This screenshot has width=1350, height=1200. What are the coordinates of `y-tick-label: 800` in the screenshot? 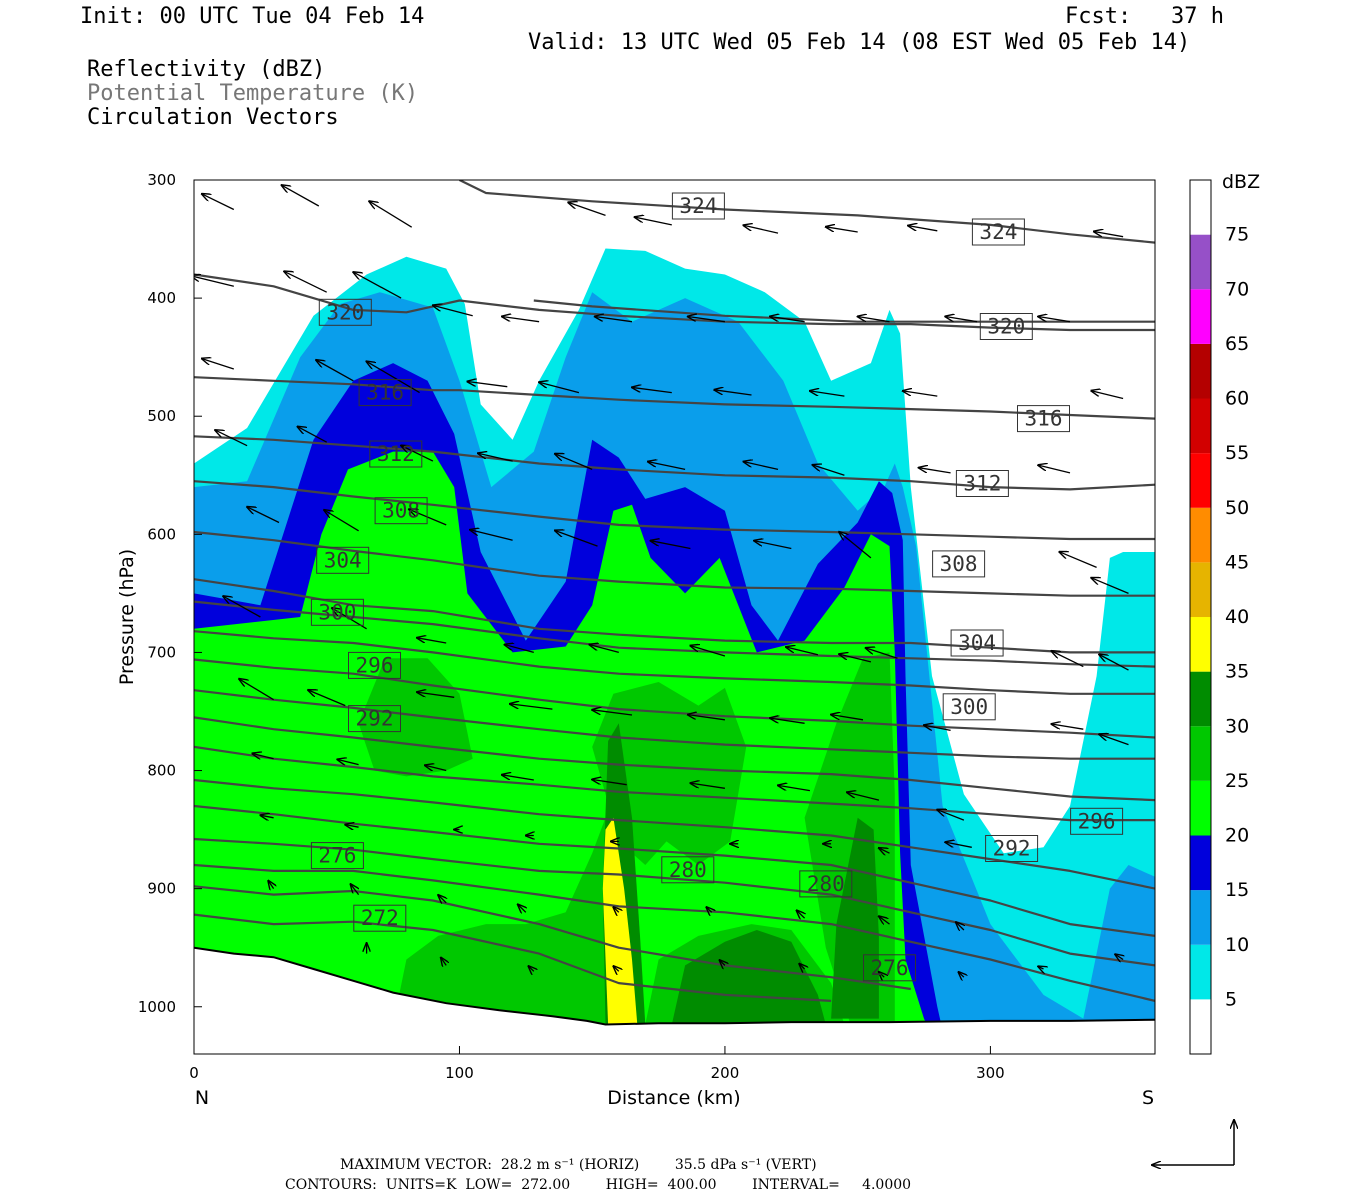 It's located at (161, 771).